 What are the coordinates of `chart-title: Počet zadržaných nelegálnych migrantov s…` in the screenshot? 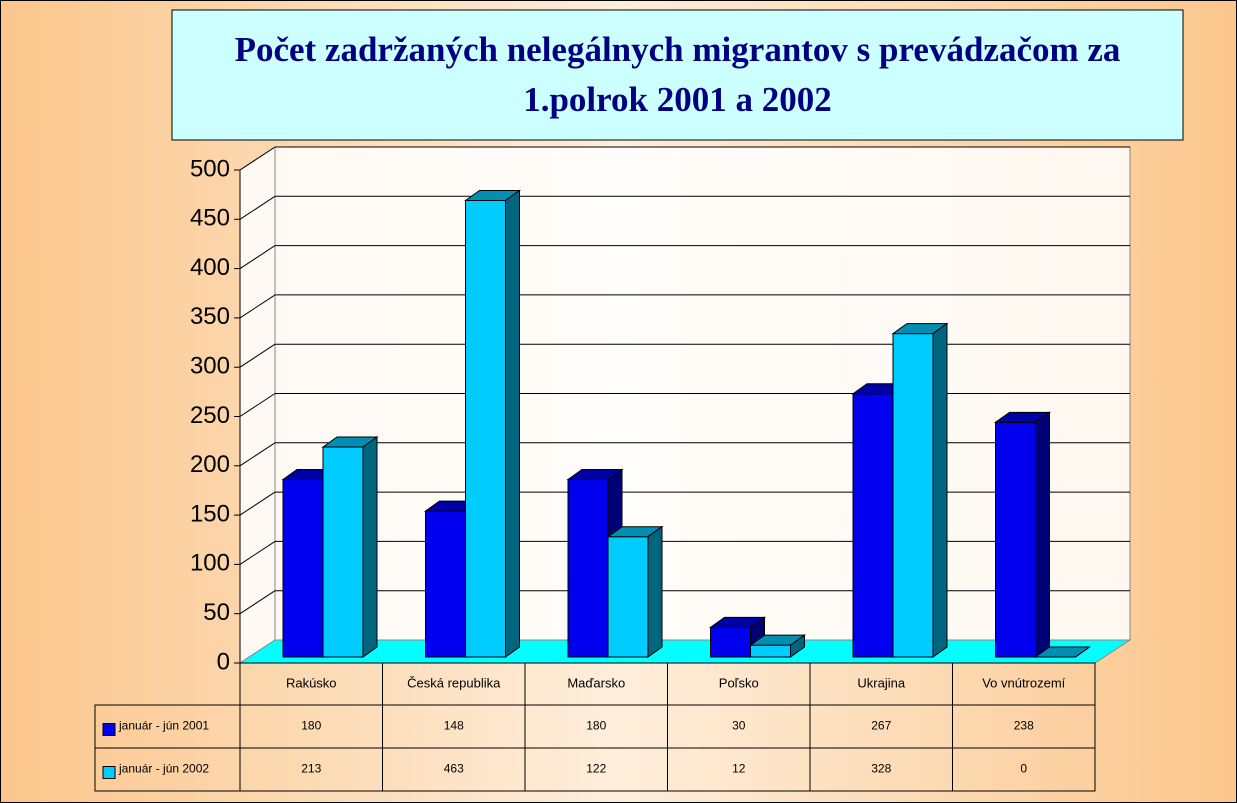 It's located at (677, 74).